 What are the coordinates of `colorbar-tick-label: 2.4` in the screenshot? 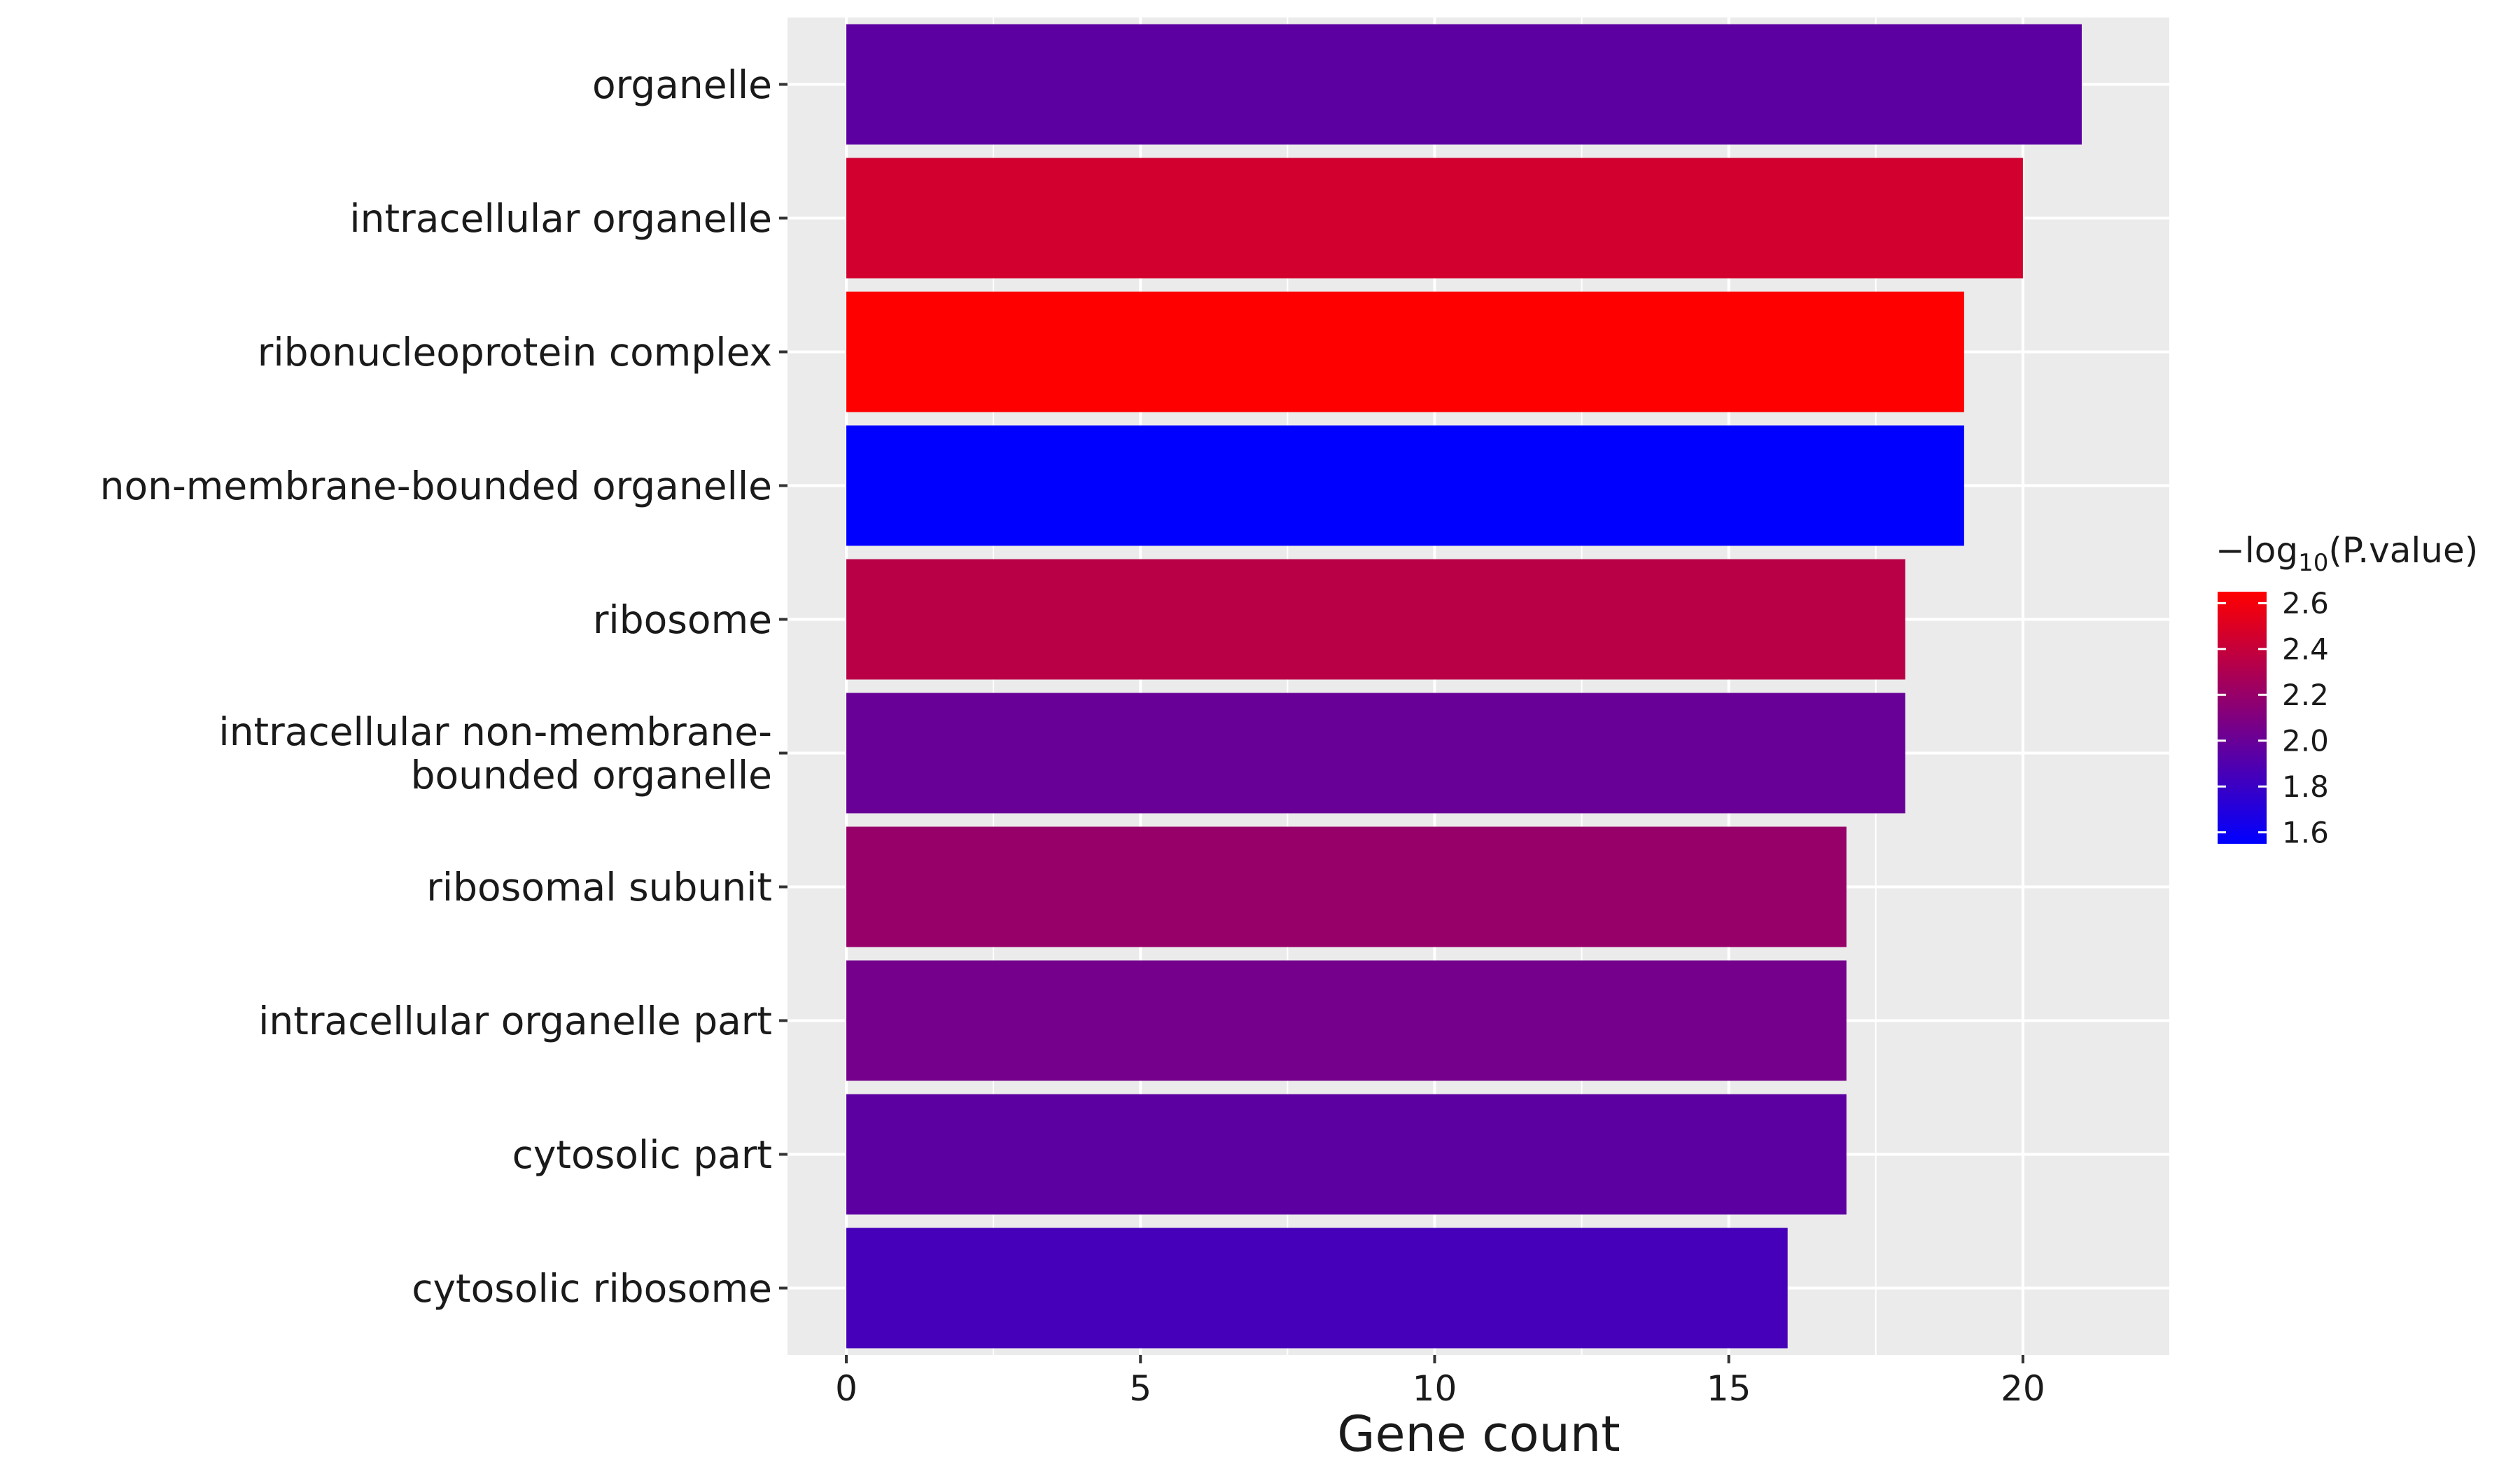 It's located at (2305, 649).